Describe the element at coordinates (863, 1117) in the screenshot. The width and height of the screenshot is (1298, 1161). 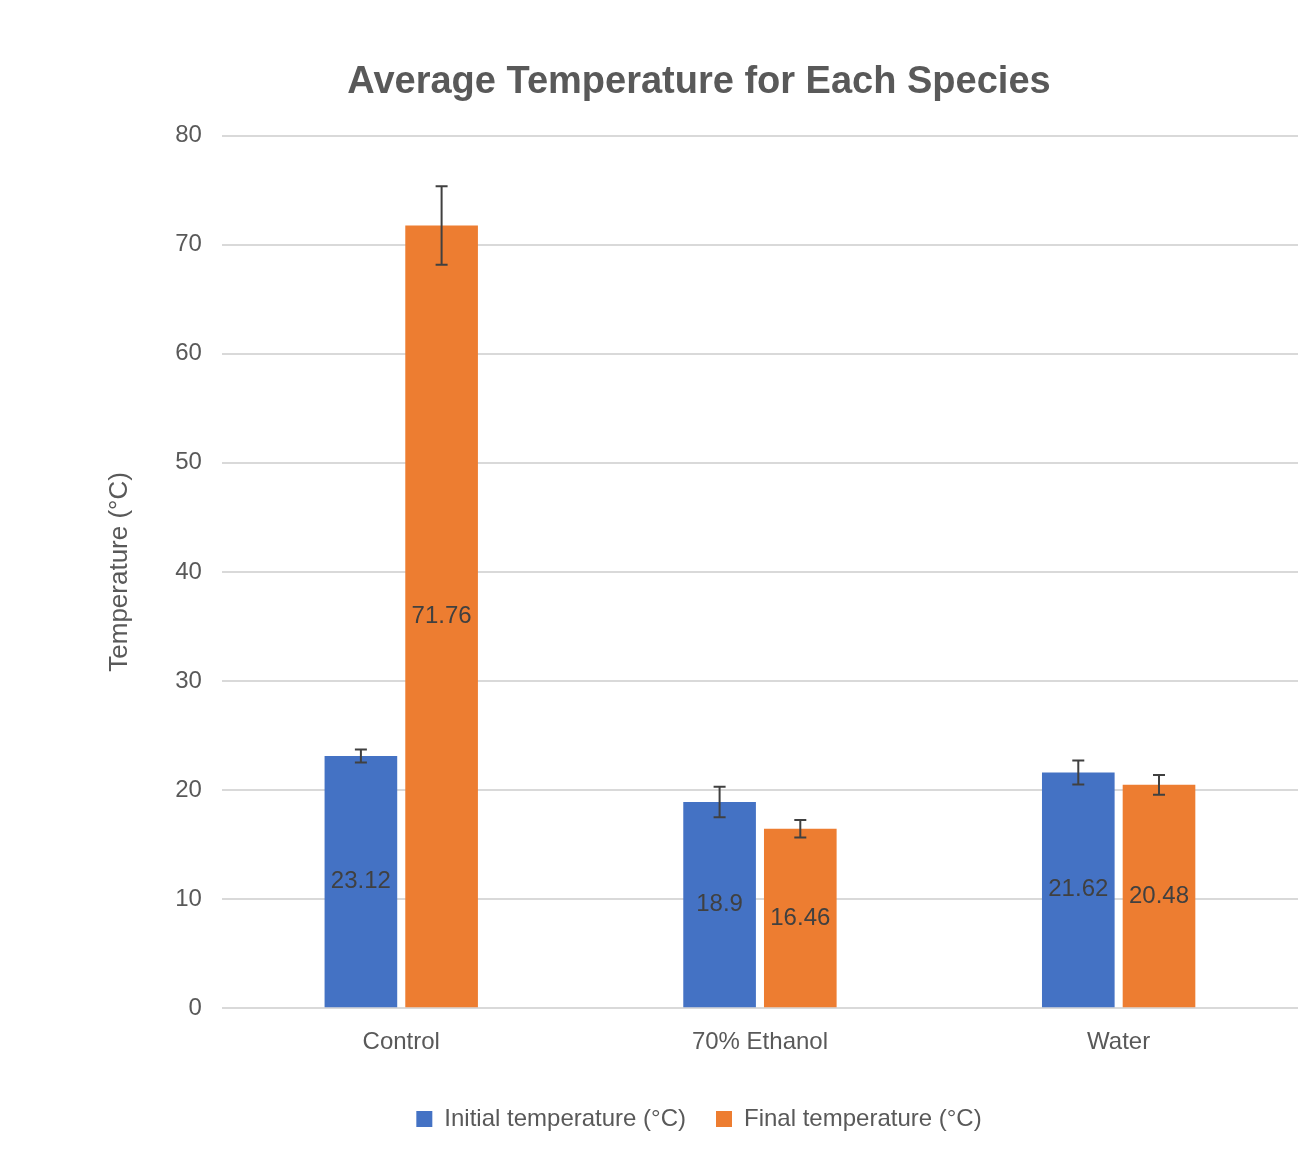
I see `legend-label: Final temperature (°C)` at that location.